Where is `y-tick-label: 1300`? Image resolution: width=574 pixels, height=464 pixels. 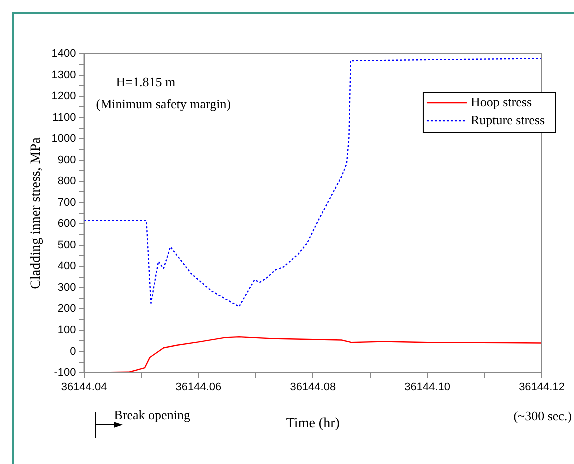
y-tick-label: 1300 is located at coordinates (64, 75).